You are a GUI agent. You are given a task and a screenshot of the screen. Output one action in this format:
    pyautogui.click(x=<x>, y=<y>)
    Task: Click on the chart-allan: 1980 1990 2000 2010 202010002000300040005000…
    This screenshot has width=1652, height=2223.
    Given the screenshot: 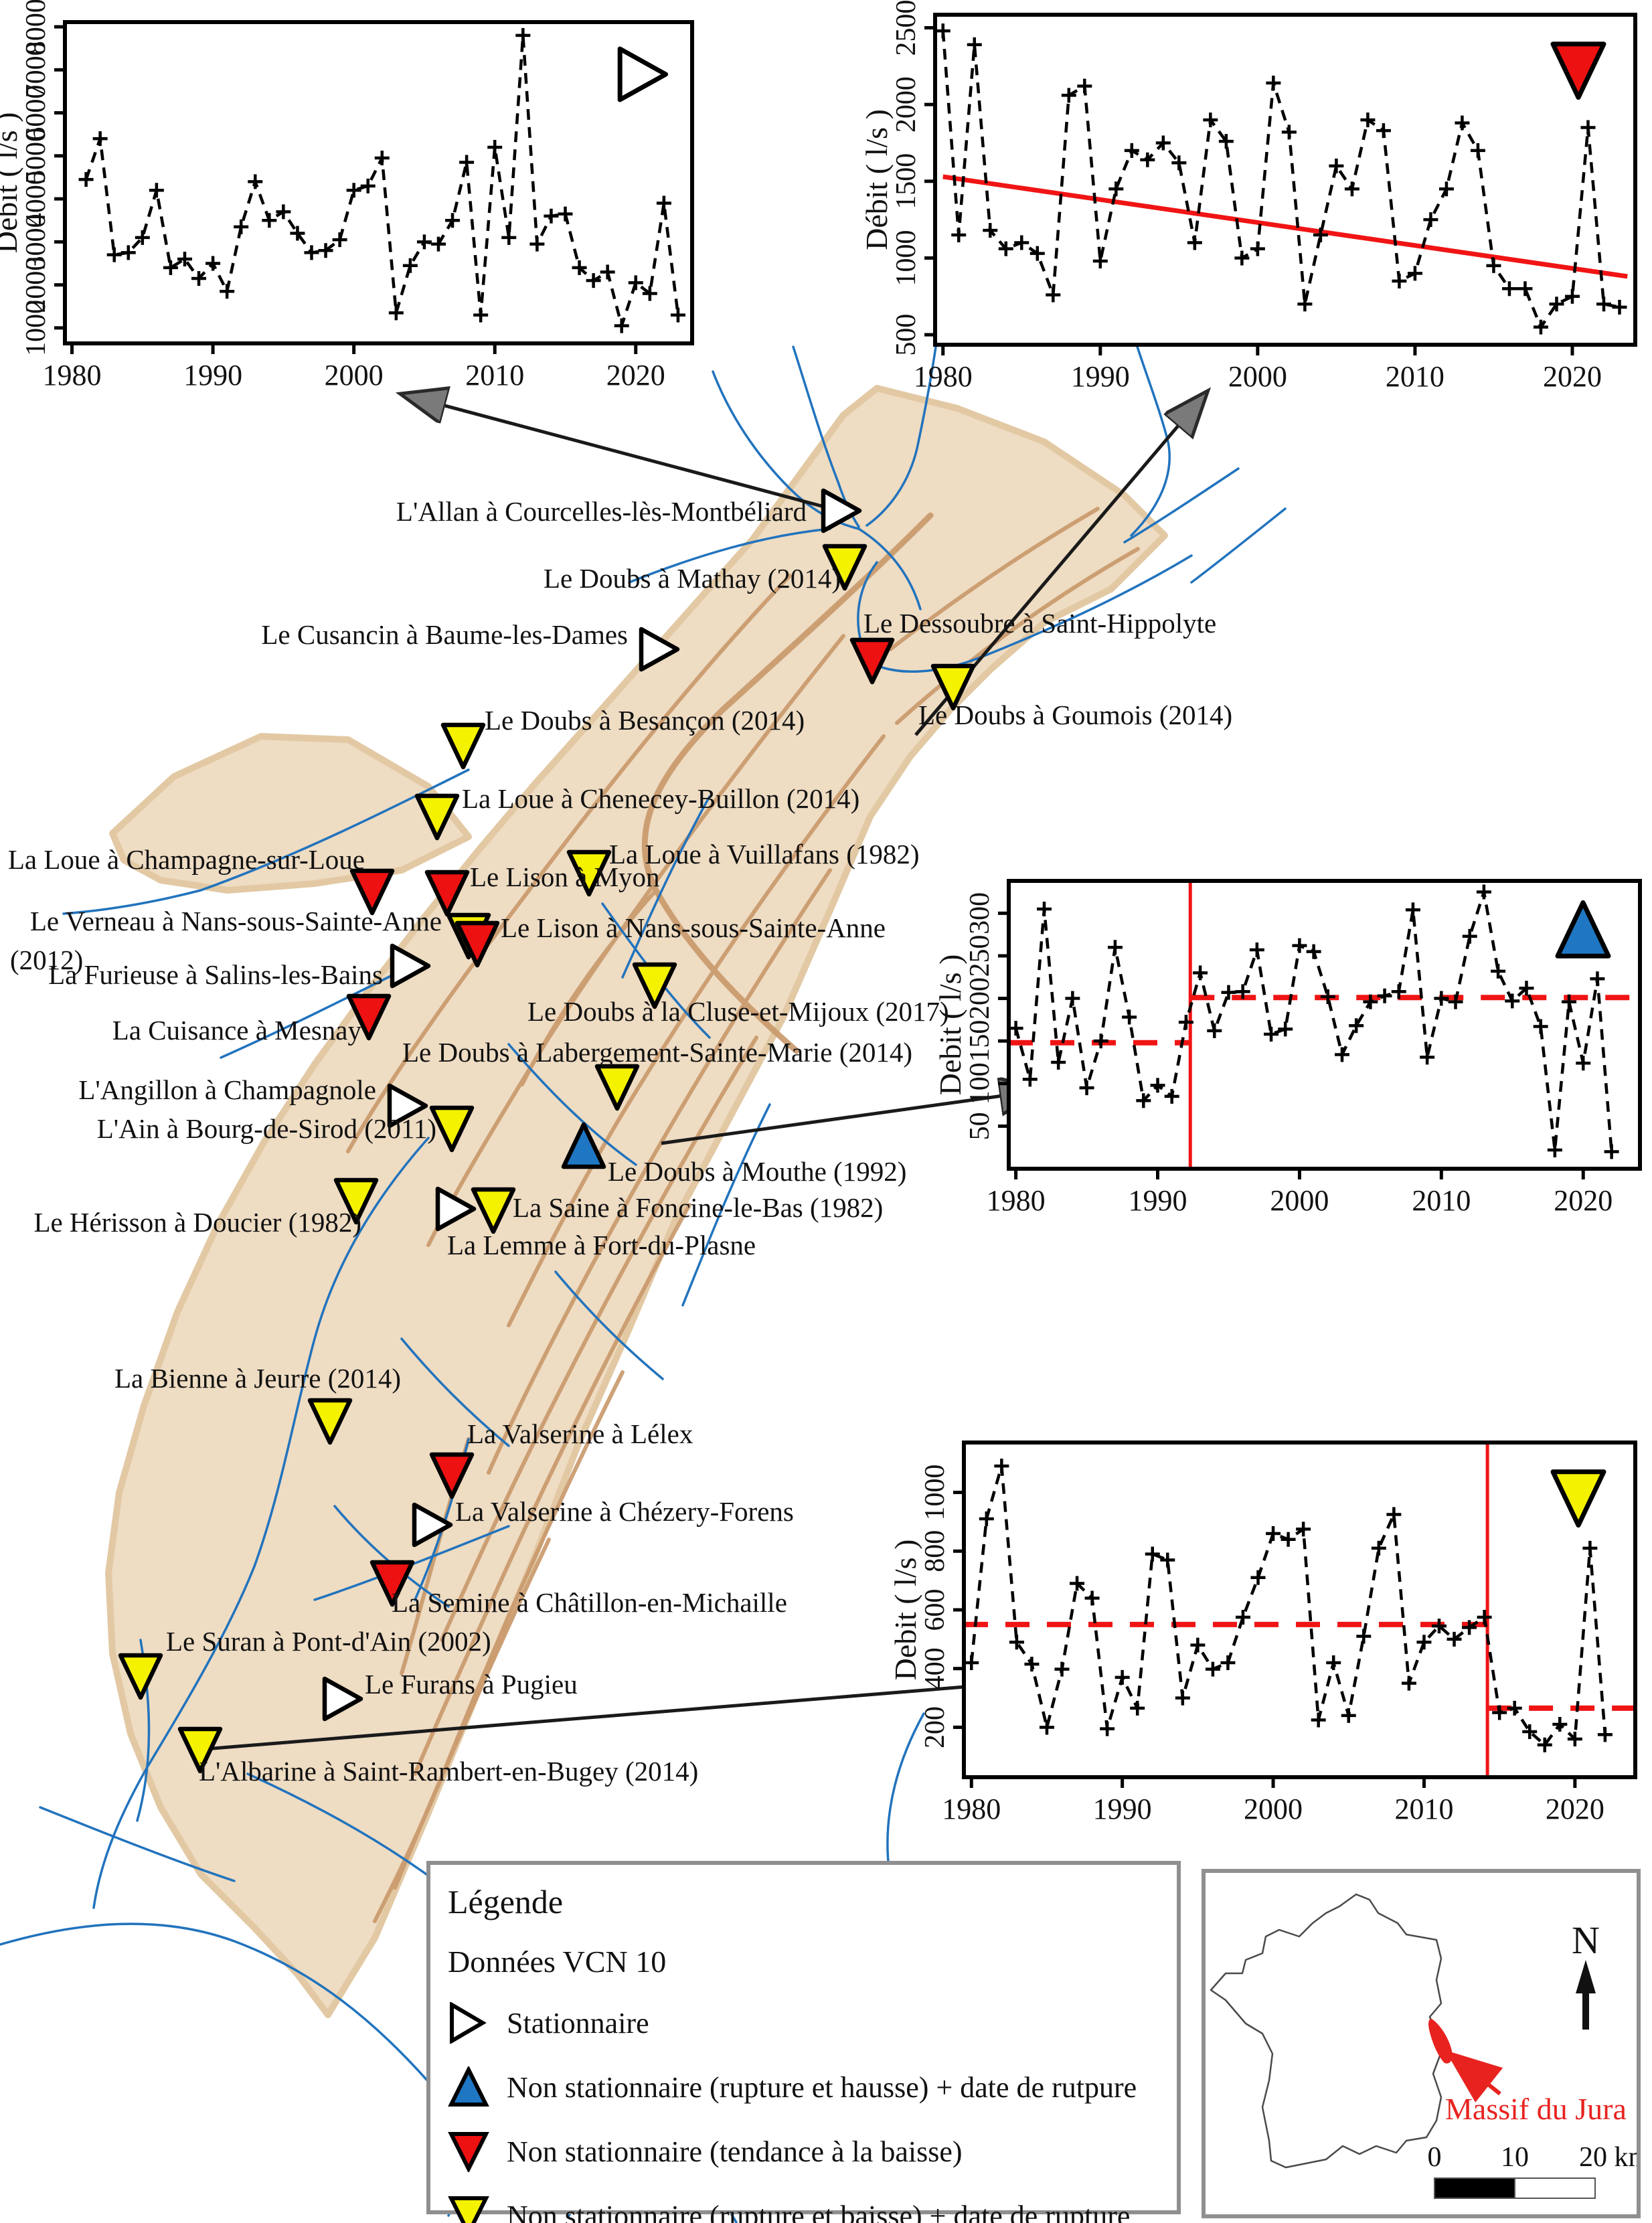 What is the action you would take?
    pyautogui.click(x=347, y=196)
    